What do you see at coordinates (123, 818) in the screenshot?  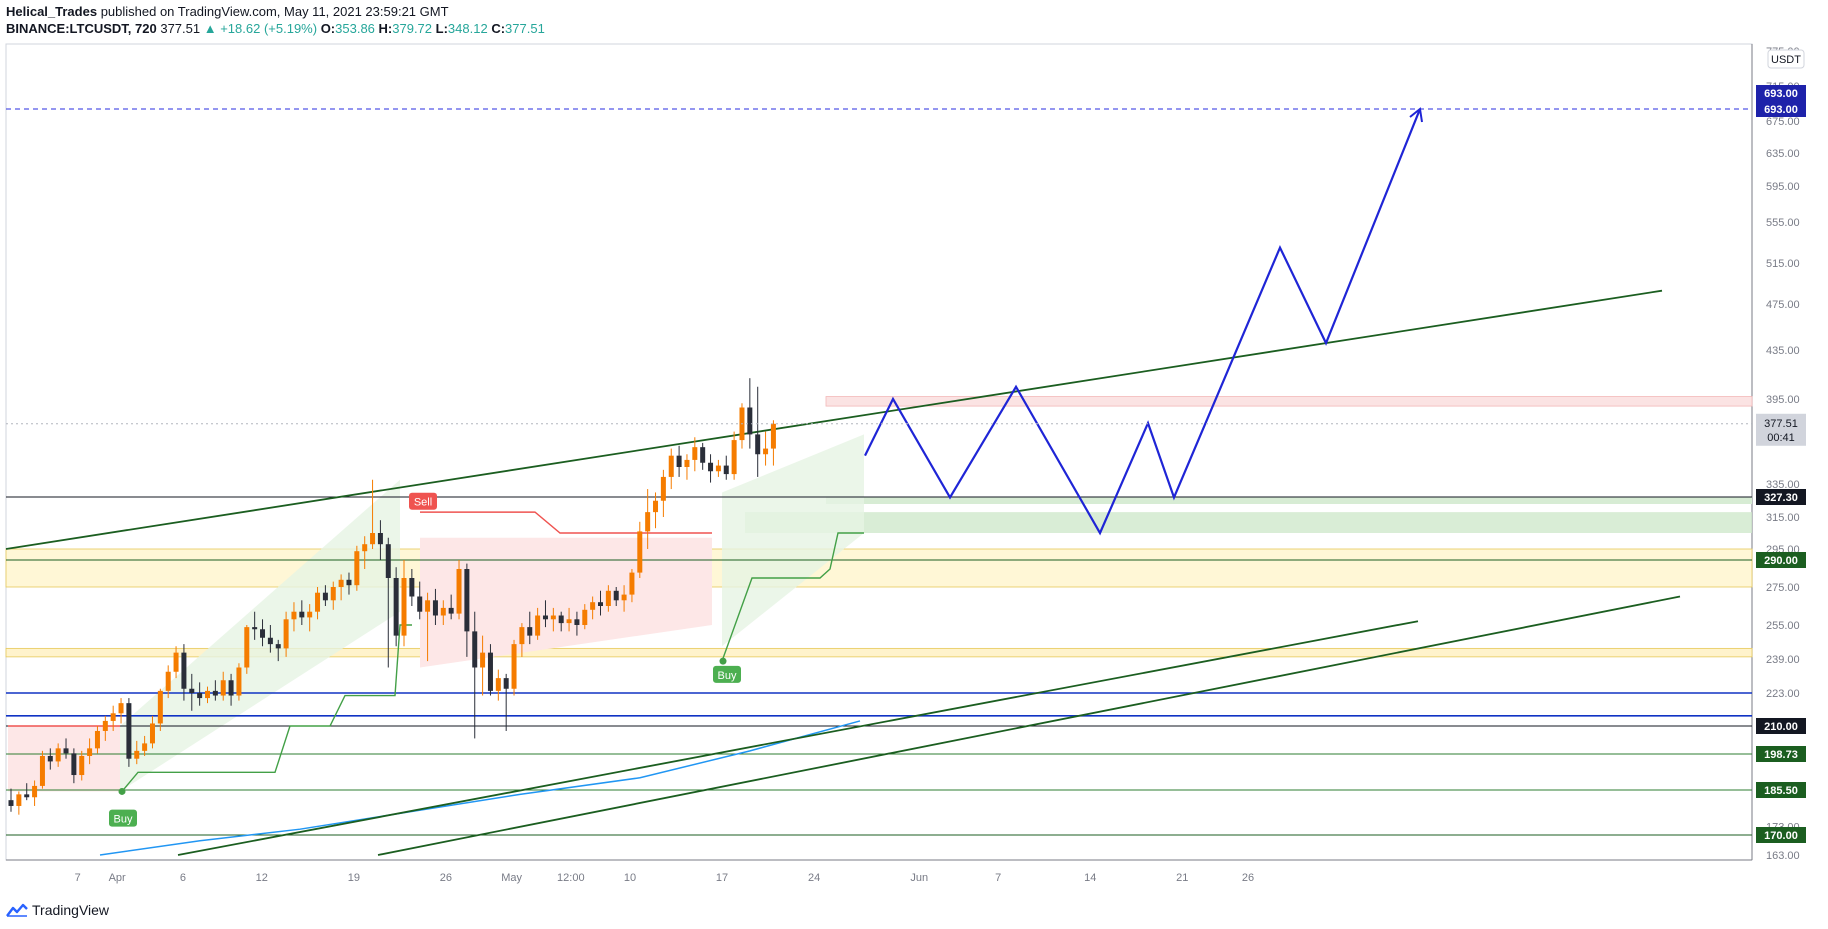 I see `buy-signal-badge-apr` at bounding box center [123, 818].